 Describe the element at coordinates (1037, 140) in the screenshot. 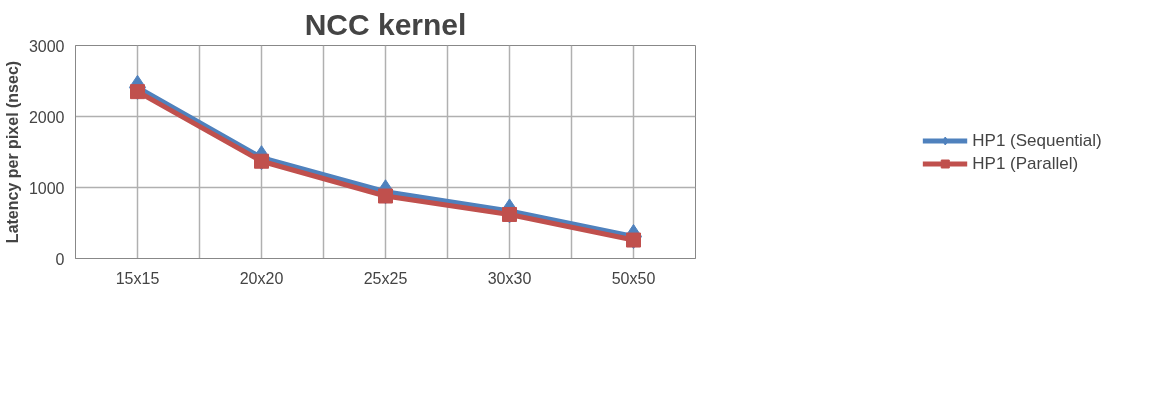

I see `legend-label: HP1 (Sequential)` at that location.